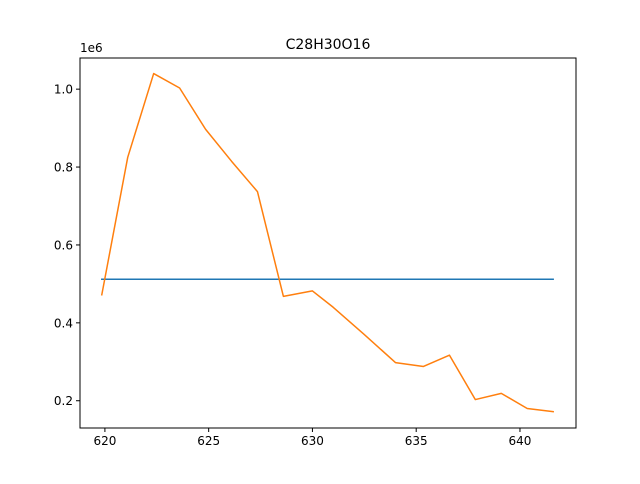 This screenshot has height=484, width=640. What do you see at coordinates (104, 441) in the screenshot?
I see `x-tick-label: 620` at bounding box center [104, 441].